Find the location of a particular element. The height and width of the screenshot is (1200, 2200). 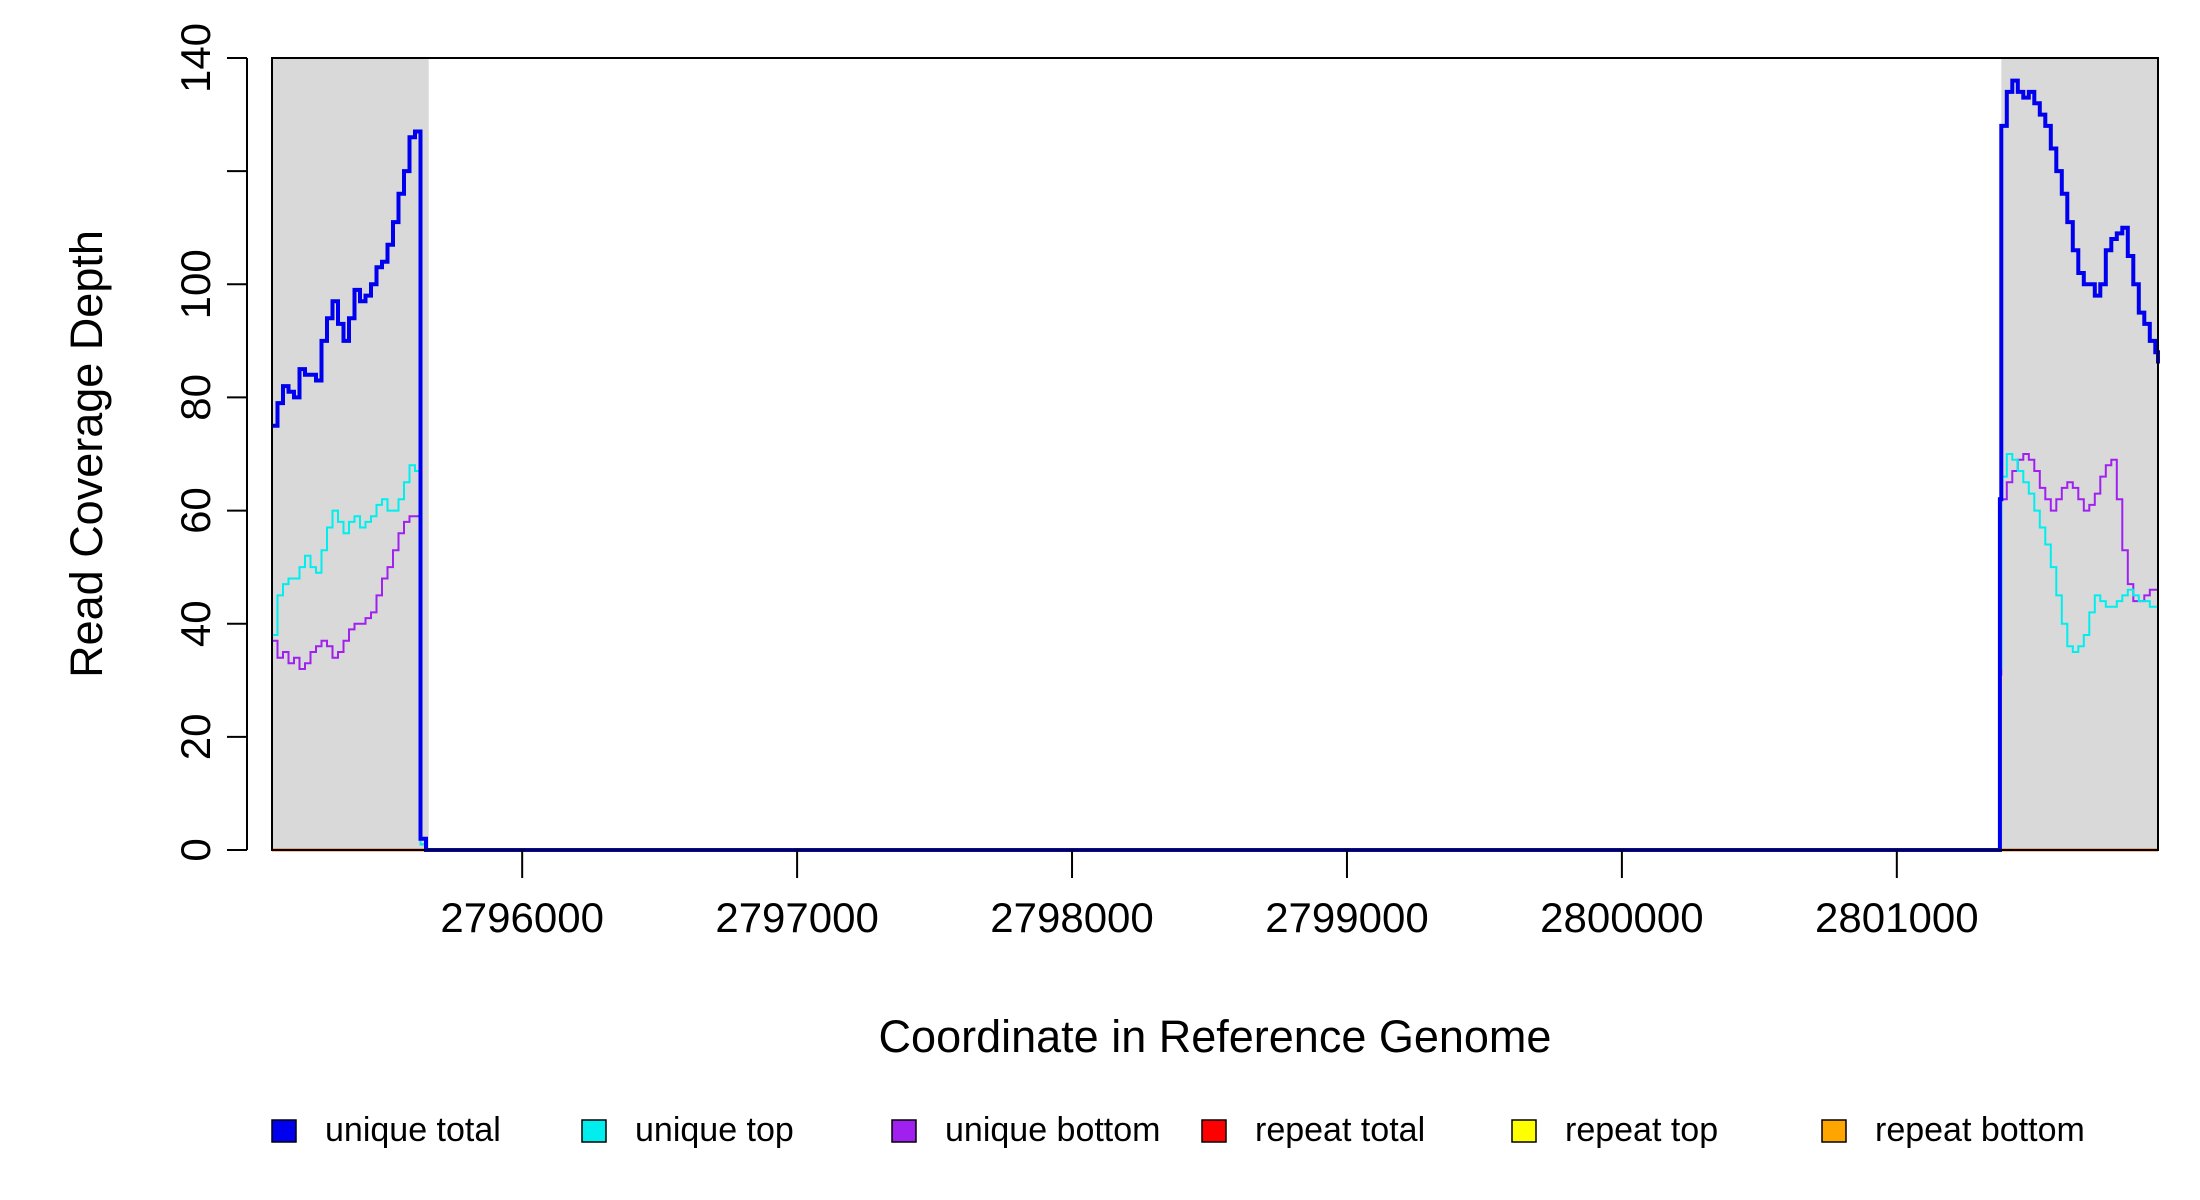

legend-swatch-repeat-total is located at coordinates (1214, 1131).